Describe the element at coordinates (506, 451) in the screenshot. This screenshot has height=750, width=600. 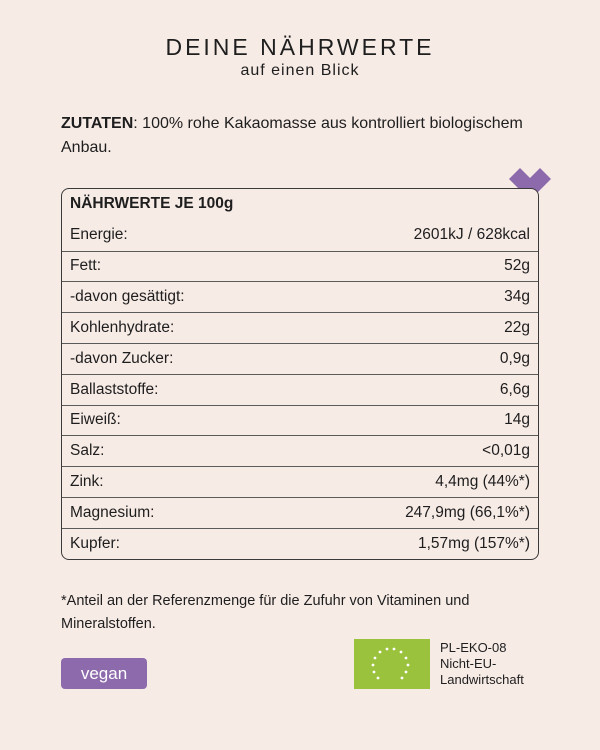
I see `nutrient-value: <0,01g` at that location.